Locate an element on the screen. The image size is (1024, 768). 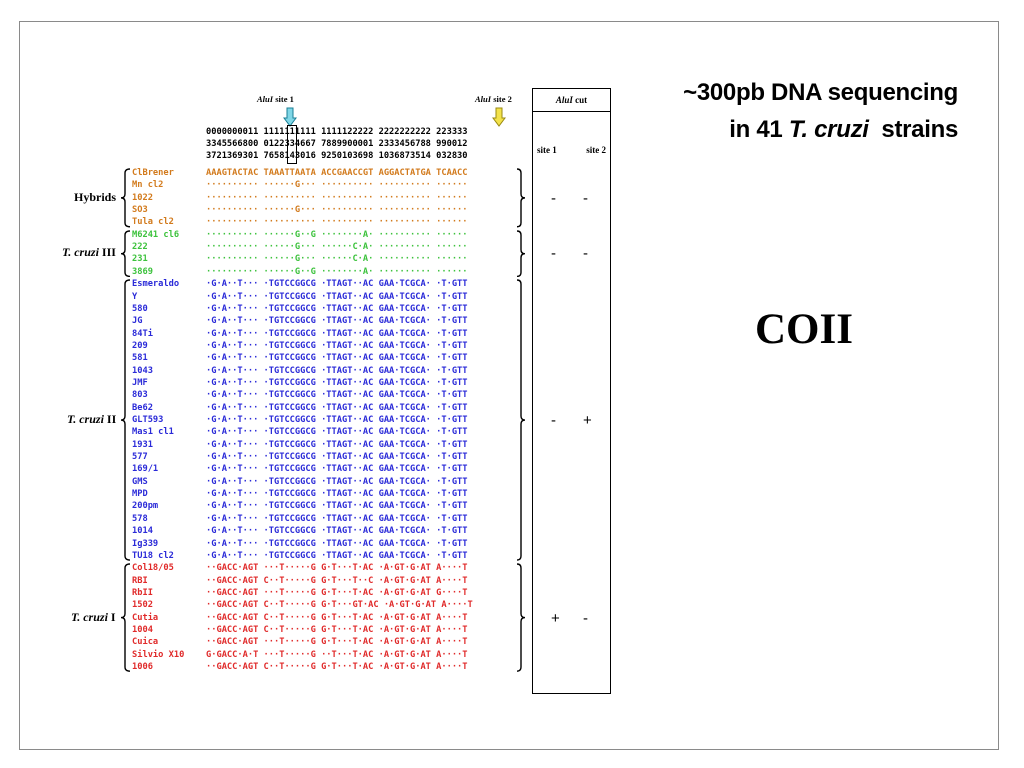
site-1-arrow-icon is located at coordinates (290, 117).